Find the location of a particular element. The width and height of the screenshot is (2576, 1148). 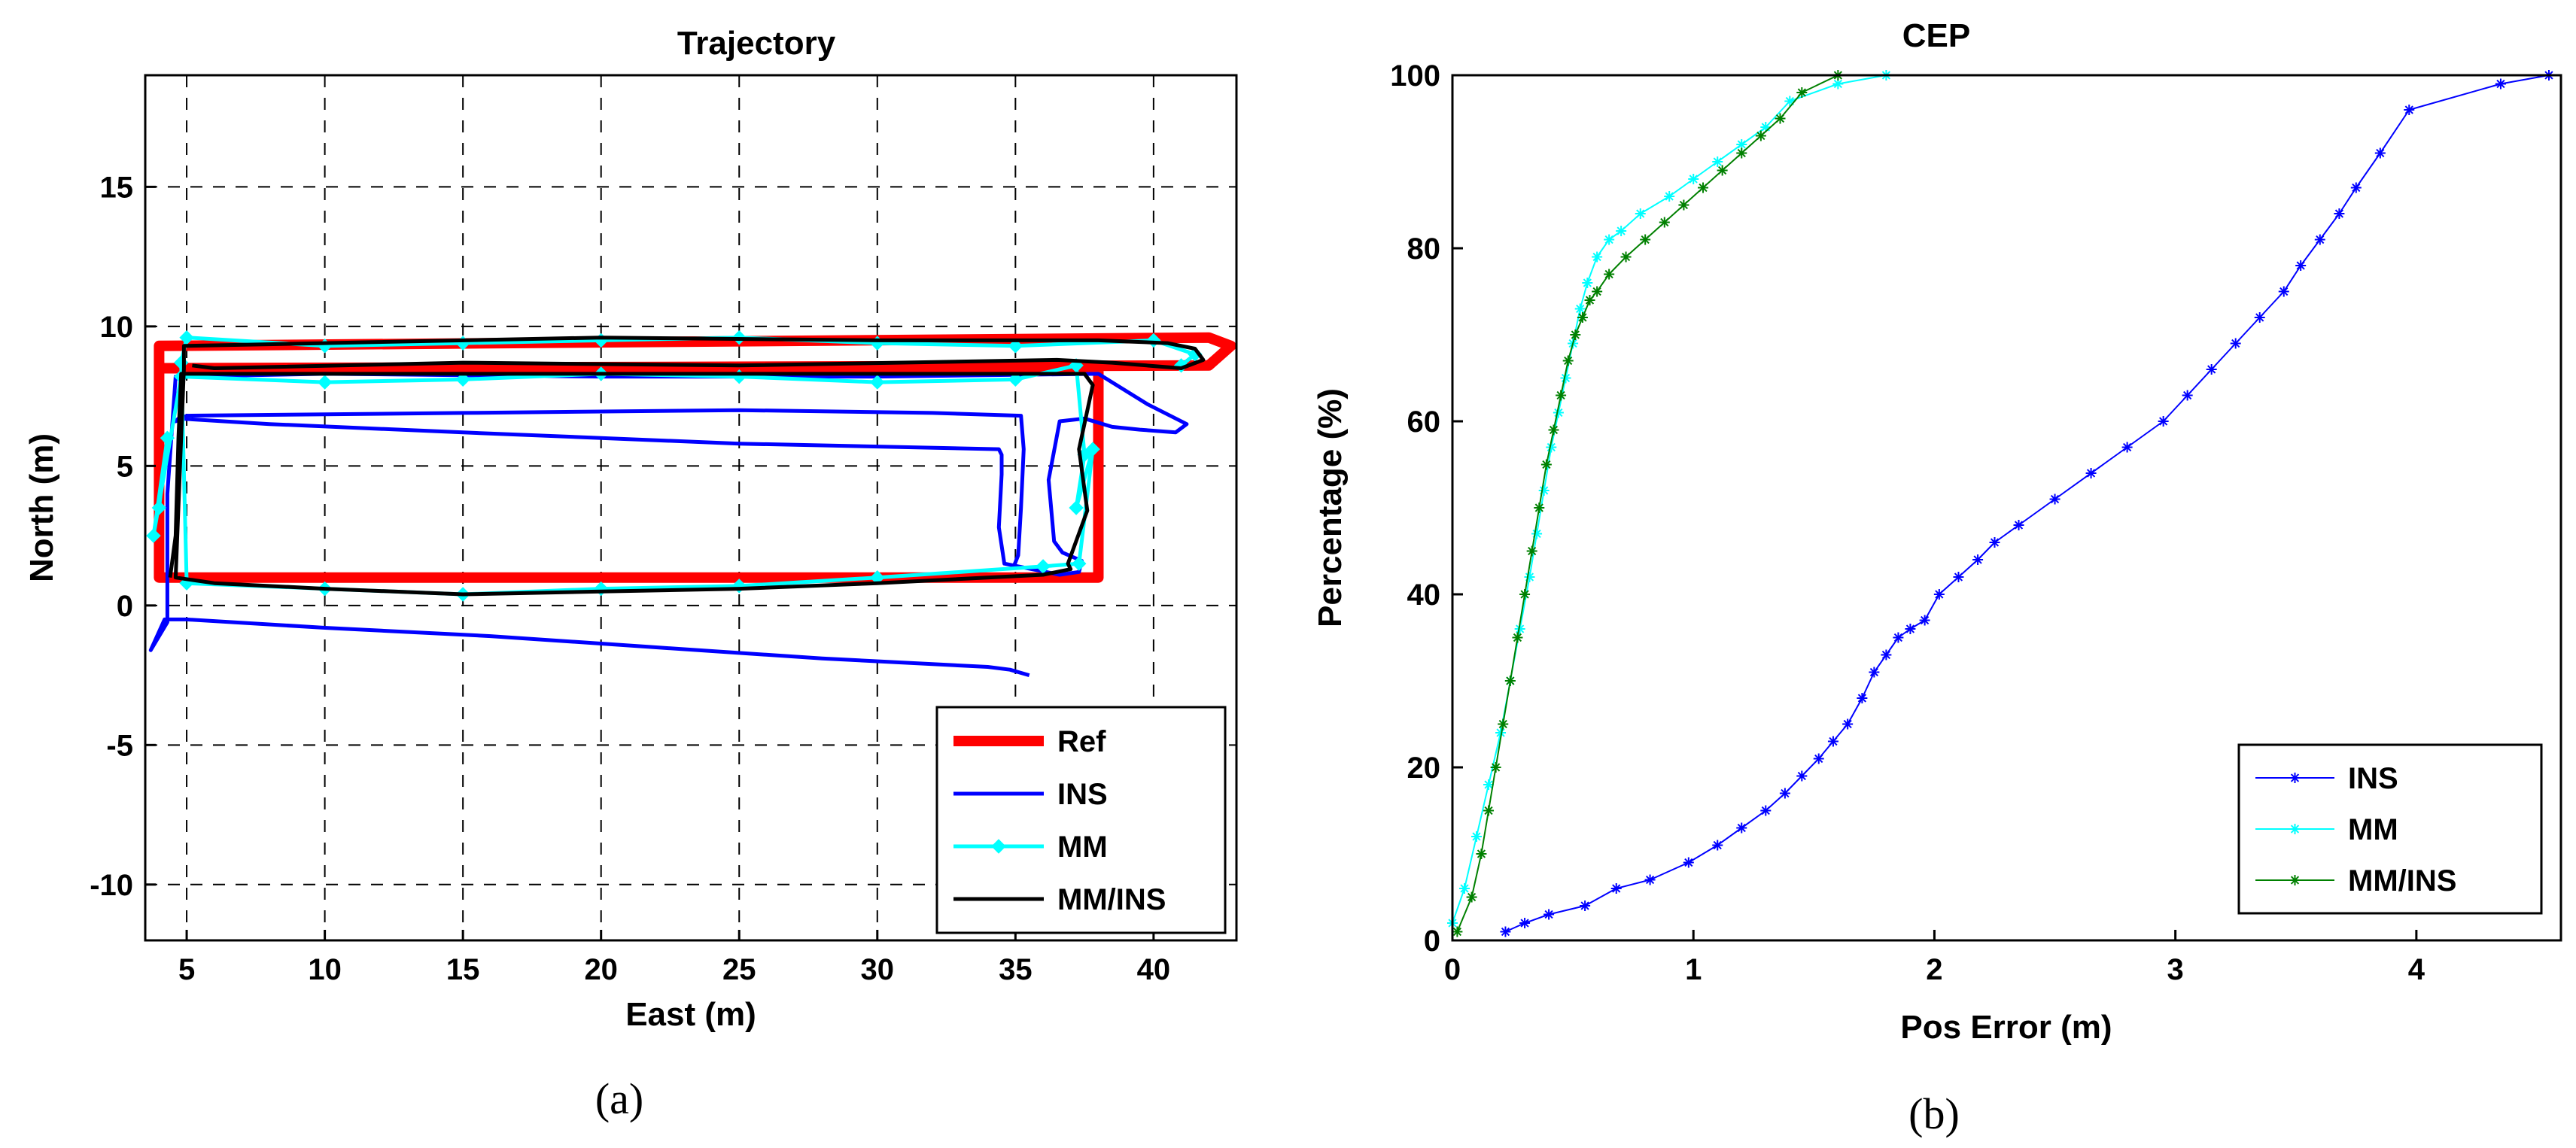

y-tick-label: 5 is located at coordinates (125, 467).